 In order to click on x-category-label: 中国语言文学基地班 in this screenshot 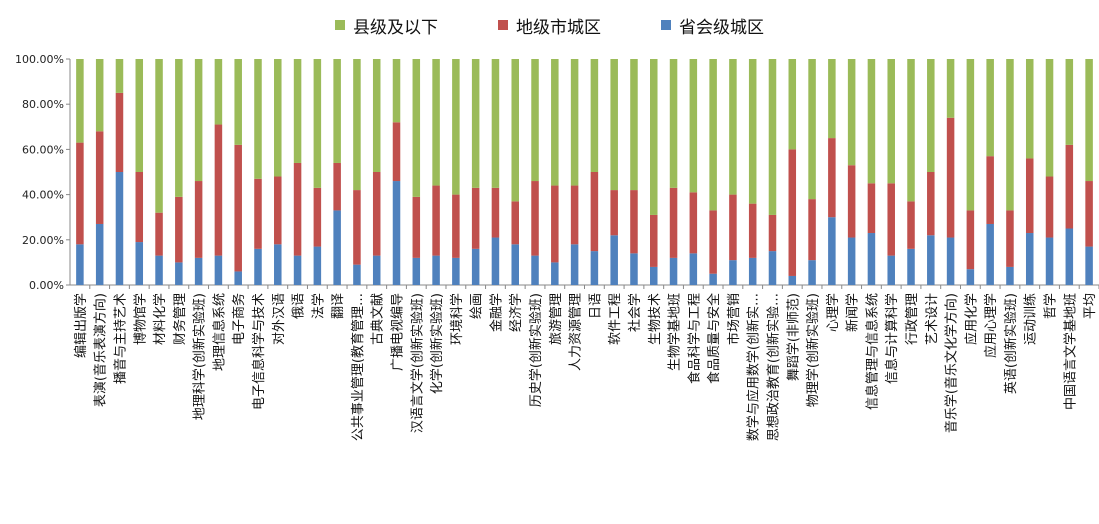, I will do `click(1070, 351)`.